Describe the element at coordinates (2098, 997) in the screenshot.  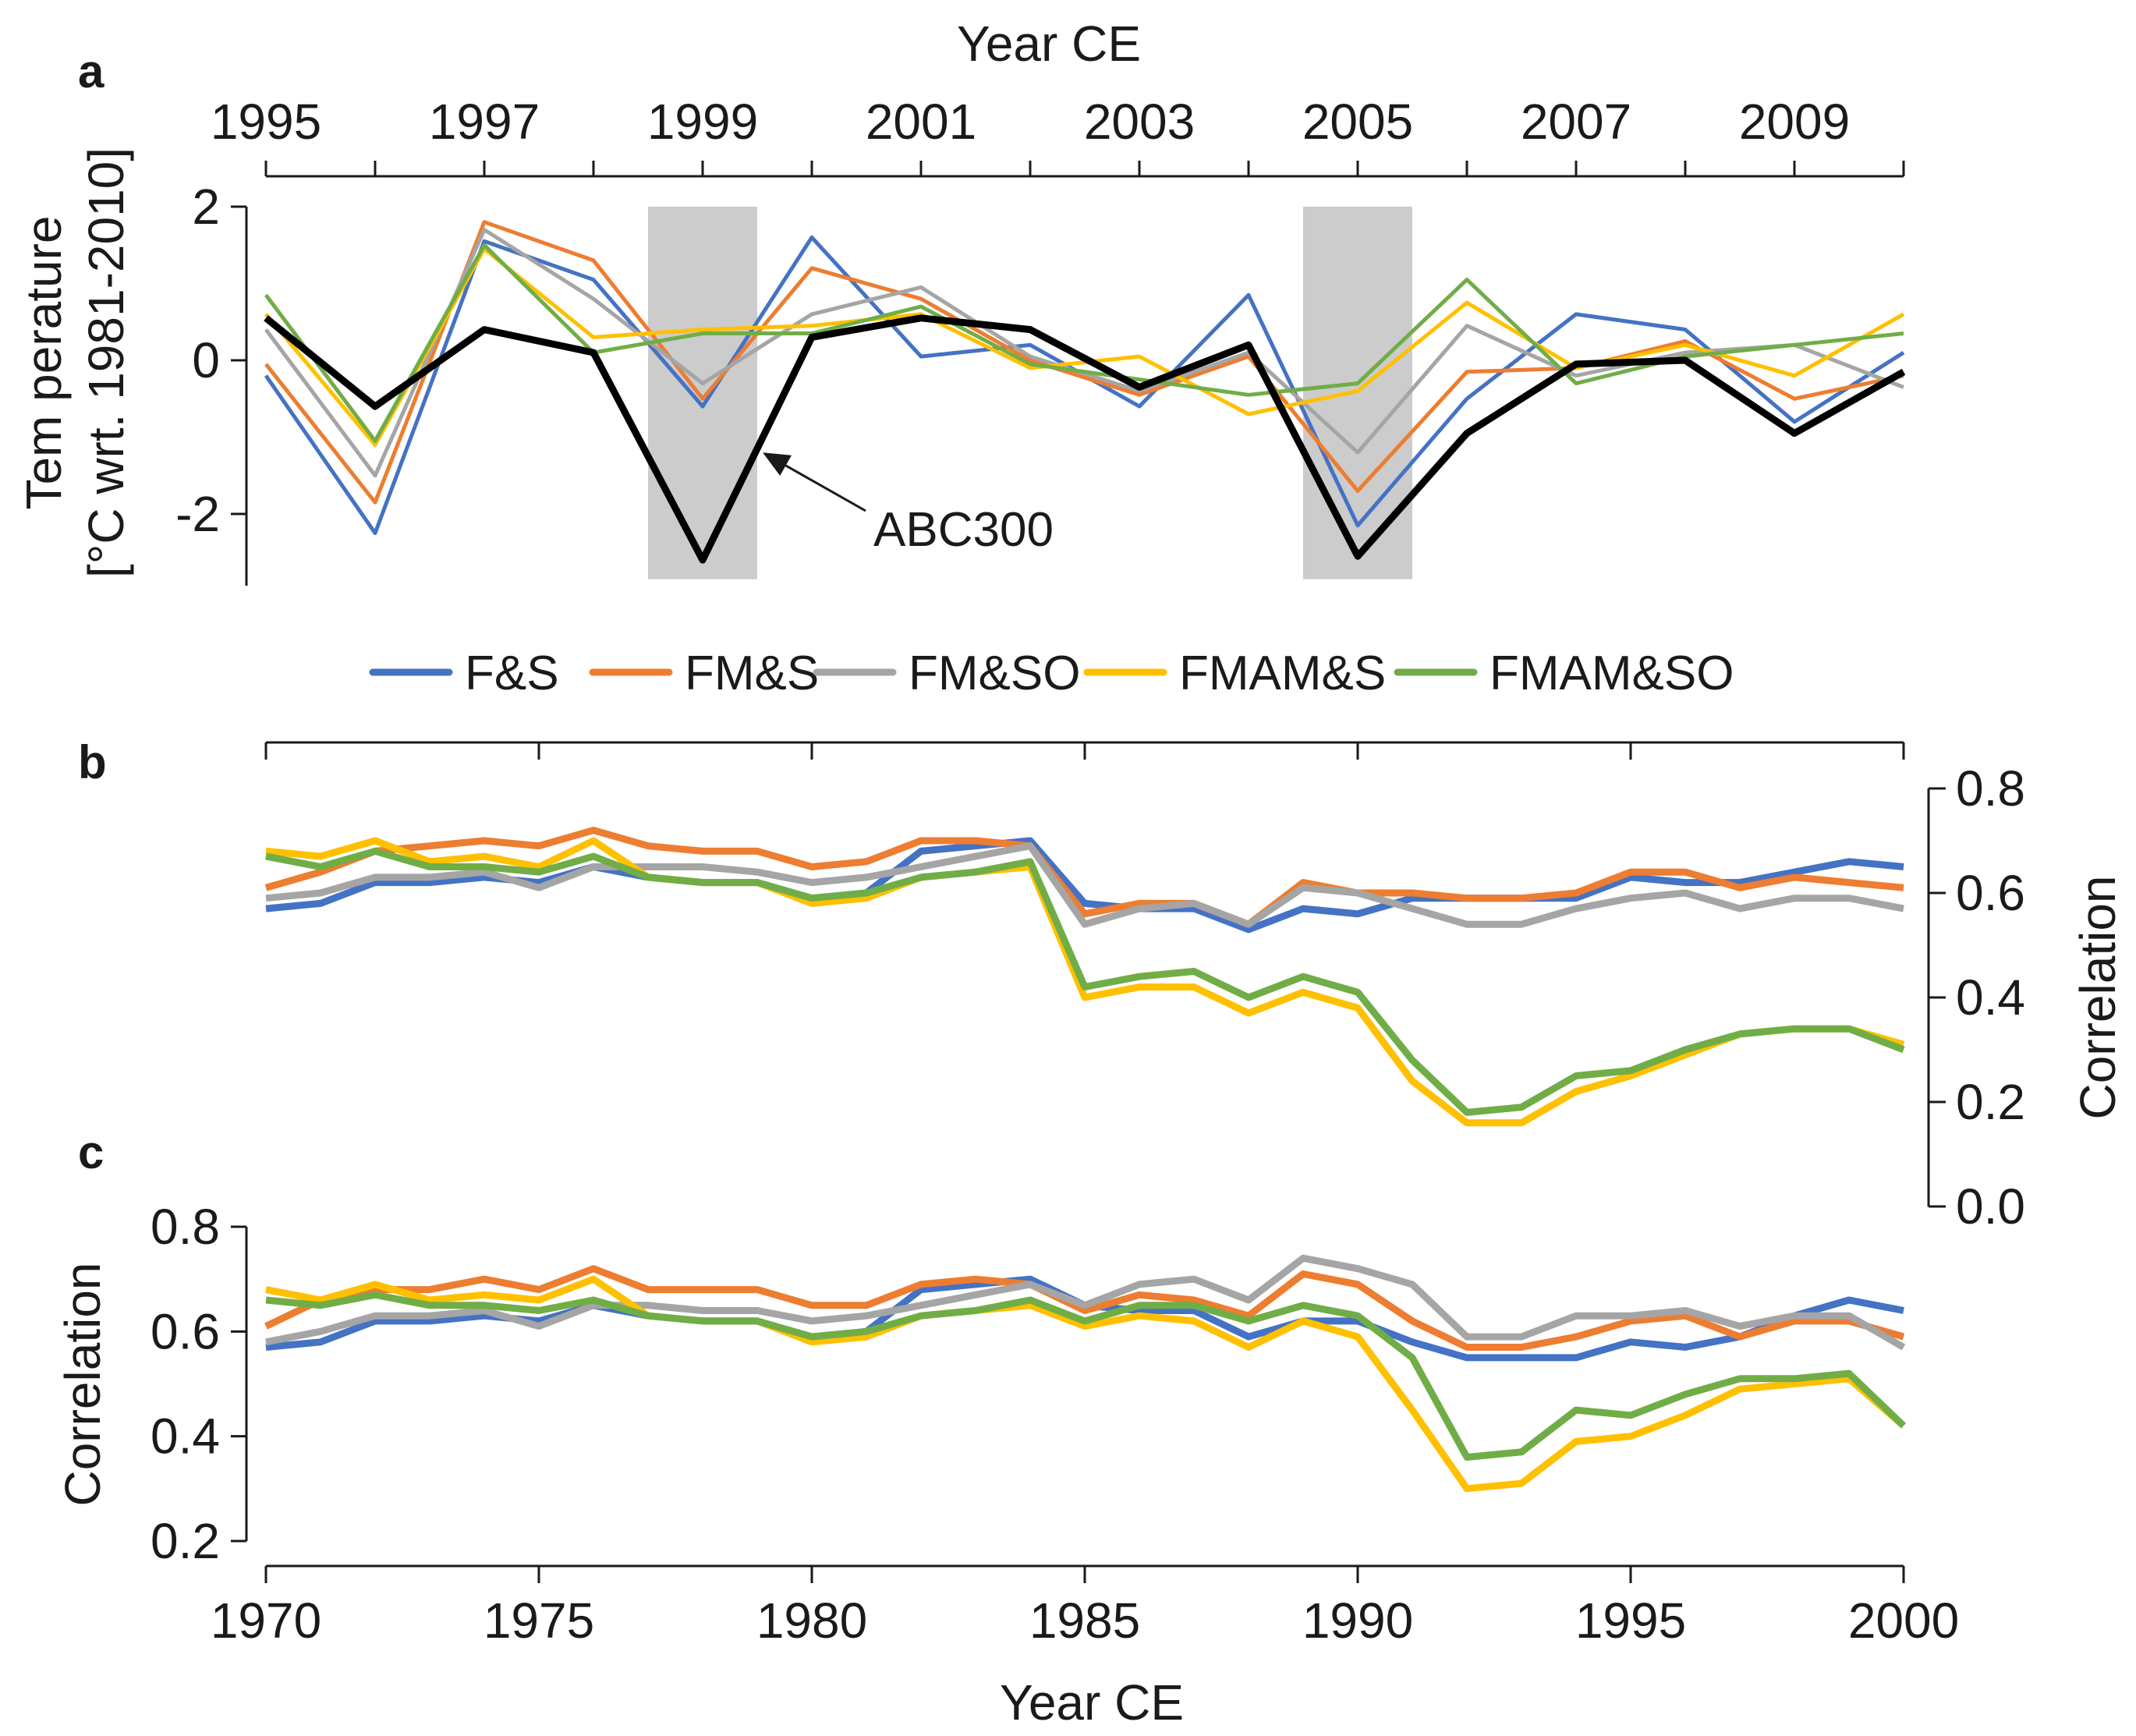
I see `panel-b-y-title: Correlation` at that location.